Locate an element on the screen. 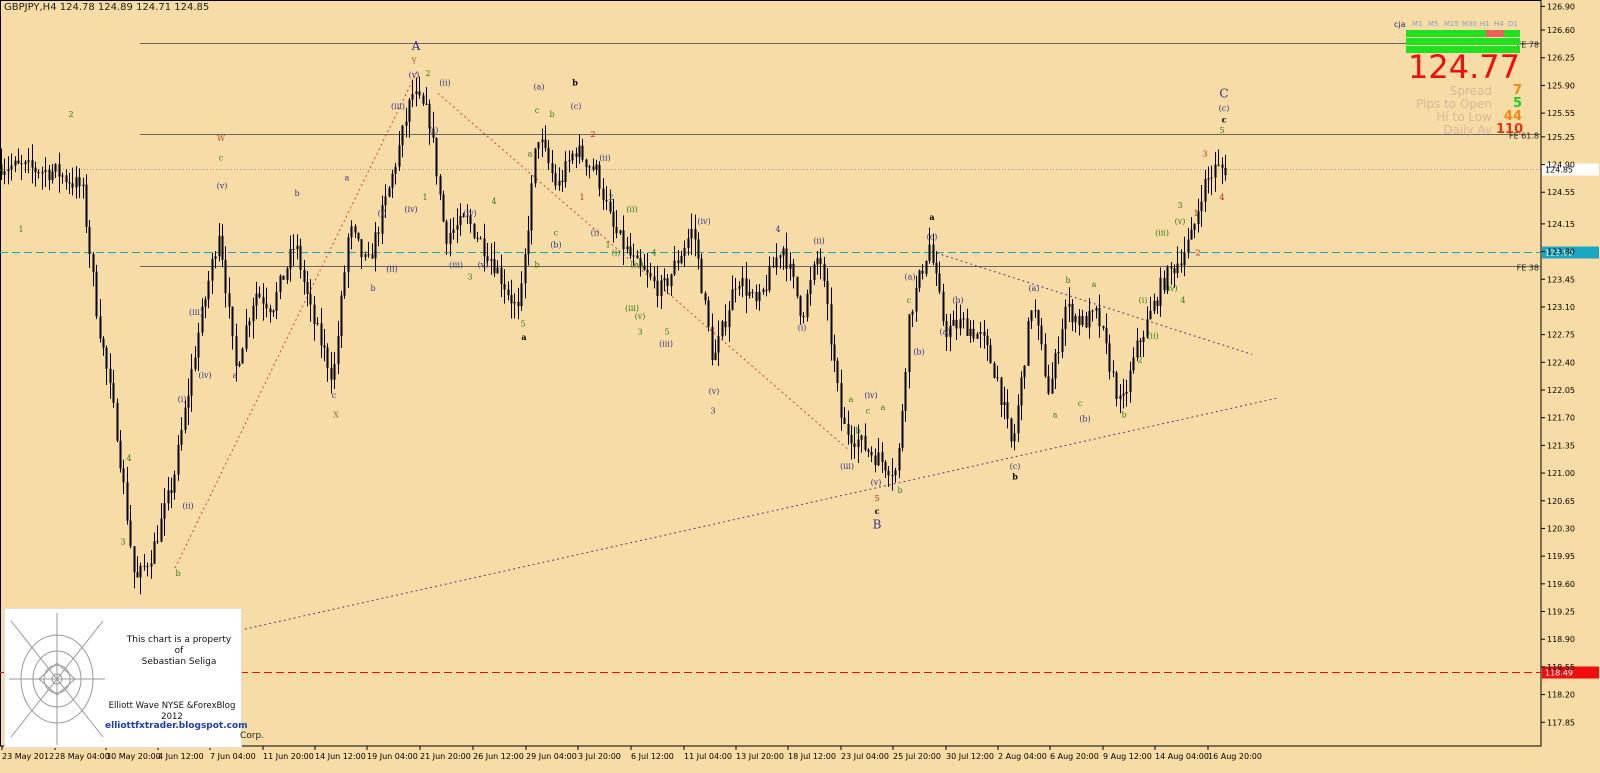 The width and height of the screenshot is (1600, 773). wave-label: c is located at coordinates (1080, 403).